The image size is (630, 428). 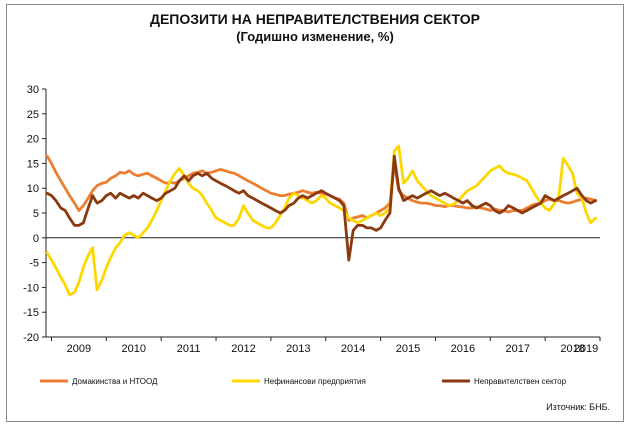 What do you see at coordinates (134, 349) in the screenshot?
I see `x-tick-label: 2010` at bounding box center [134, 349].